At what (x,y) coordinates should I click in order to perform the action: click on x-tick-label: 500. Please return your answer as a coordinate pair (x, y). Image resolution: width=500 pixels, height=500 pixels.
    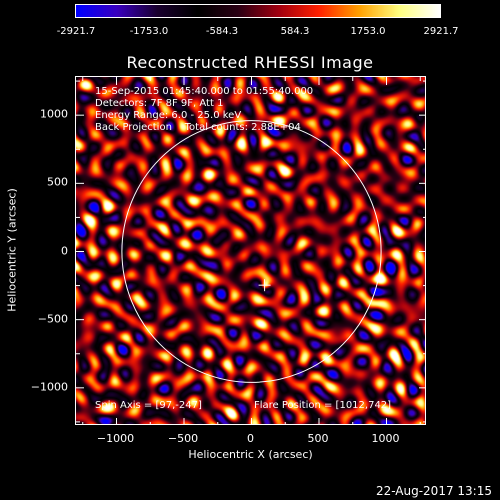
    Looking at the image, I should click on (318, 438).